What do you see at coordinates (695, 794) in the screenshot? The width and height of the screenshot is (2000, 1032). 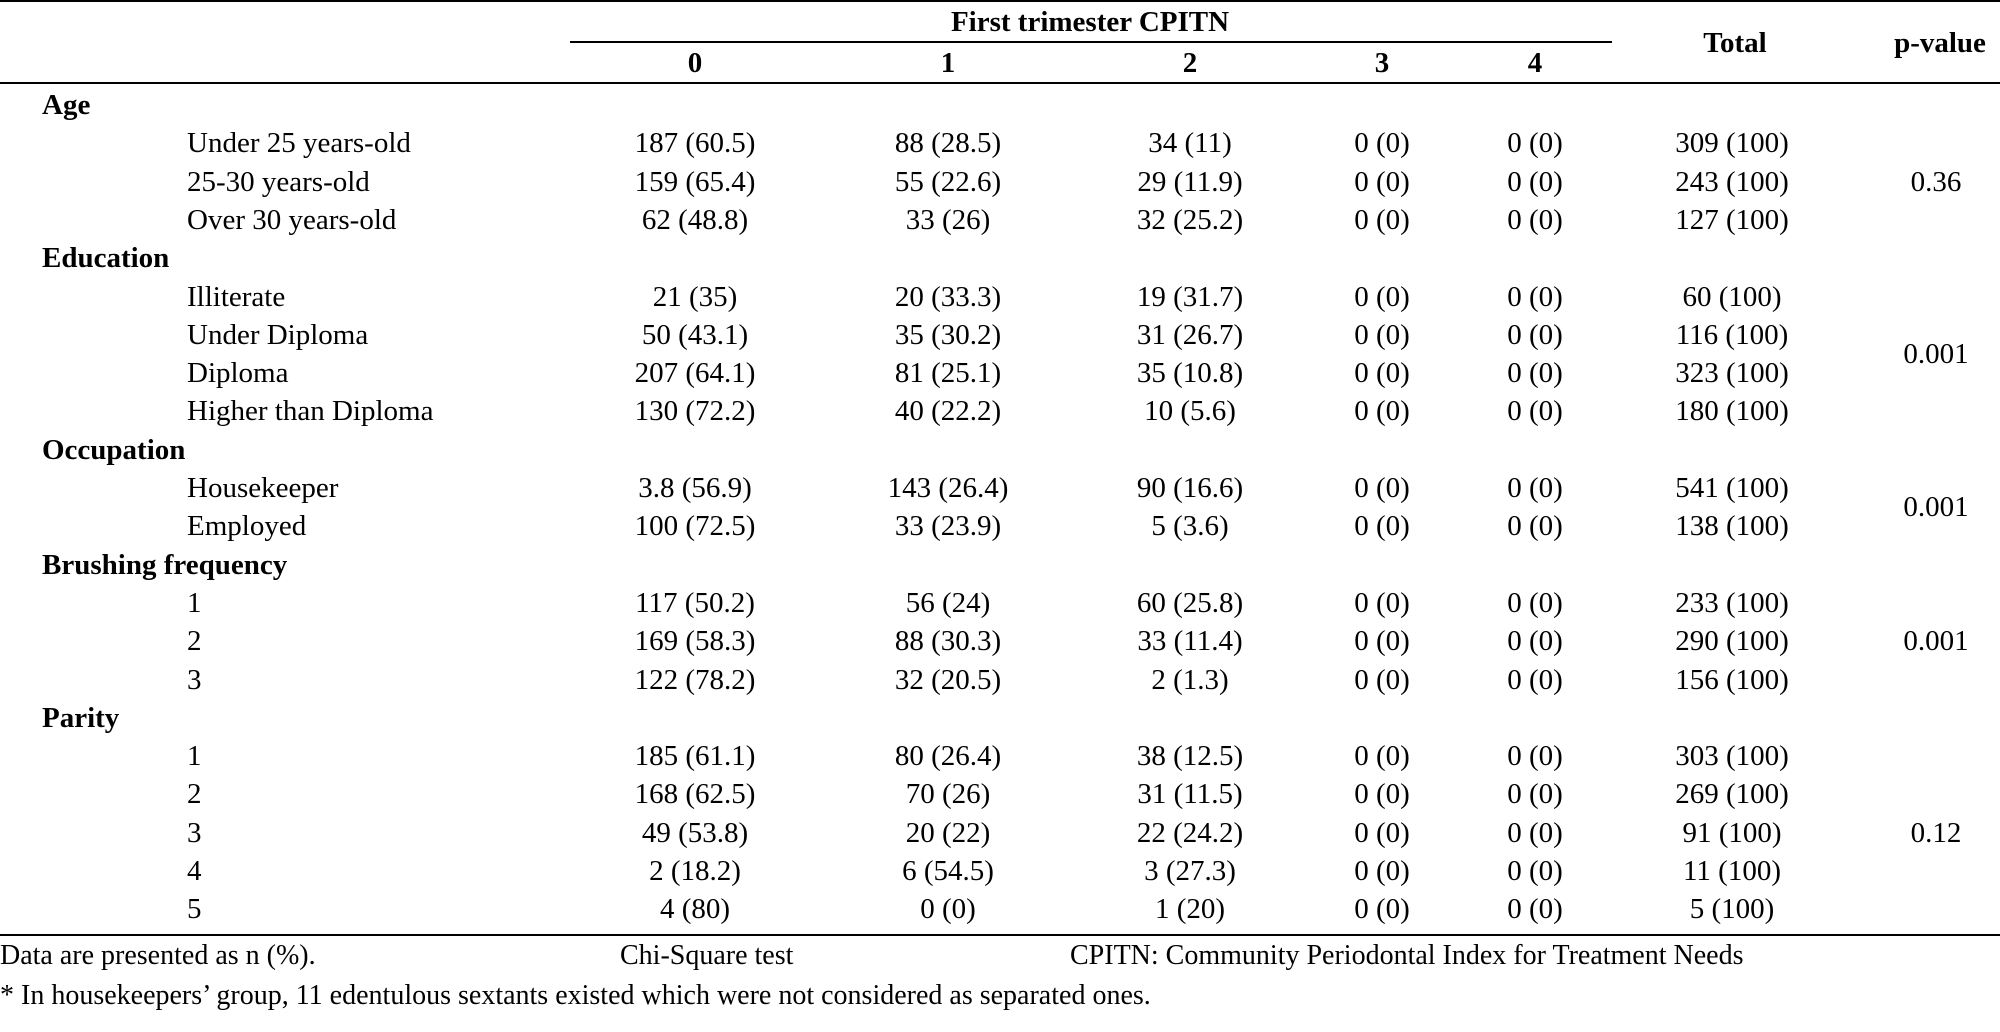 I see `cell-cpitn-0: 168 (62.5)` at bounding box center [695, 794].